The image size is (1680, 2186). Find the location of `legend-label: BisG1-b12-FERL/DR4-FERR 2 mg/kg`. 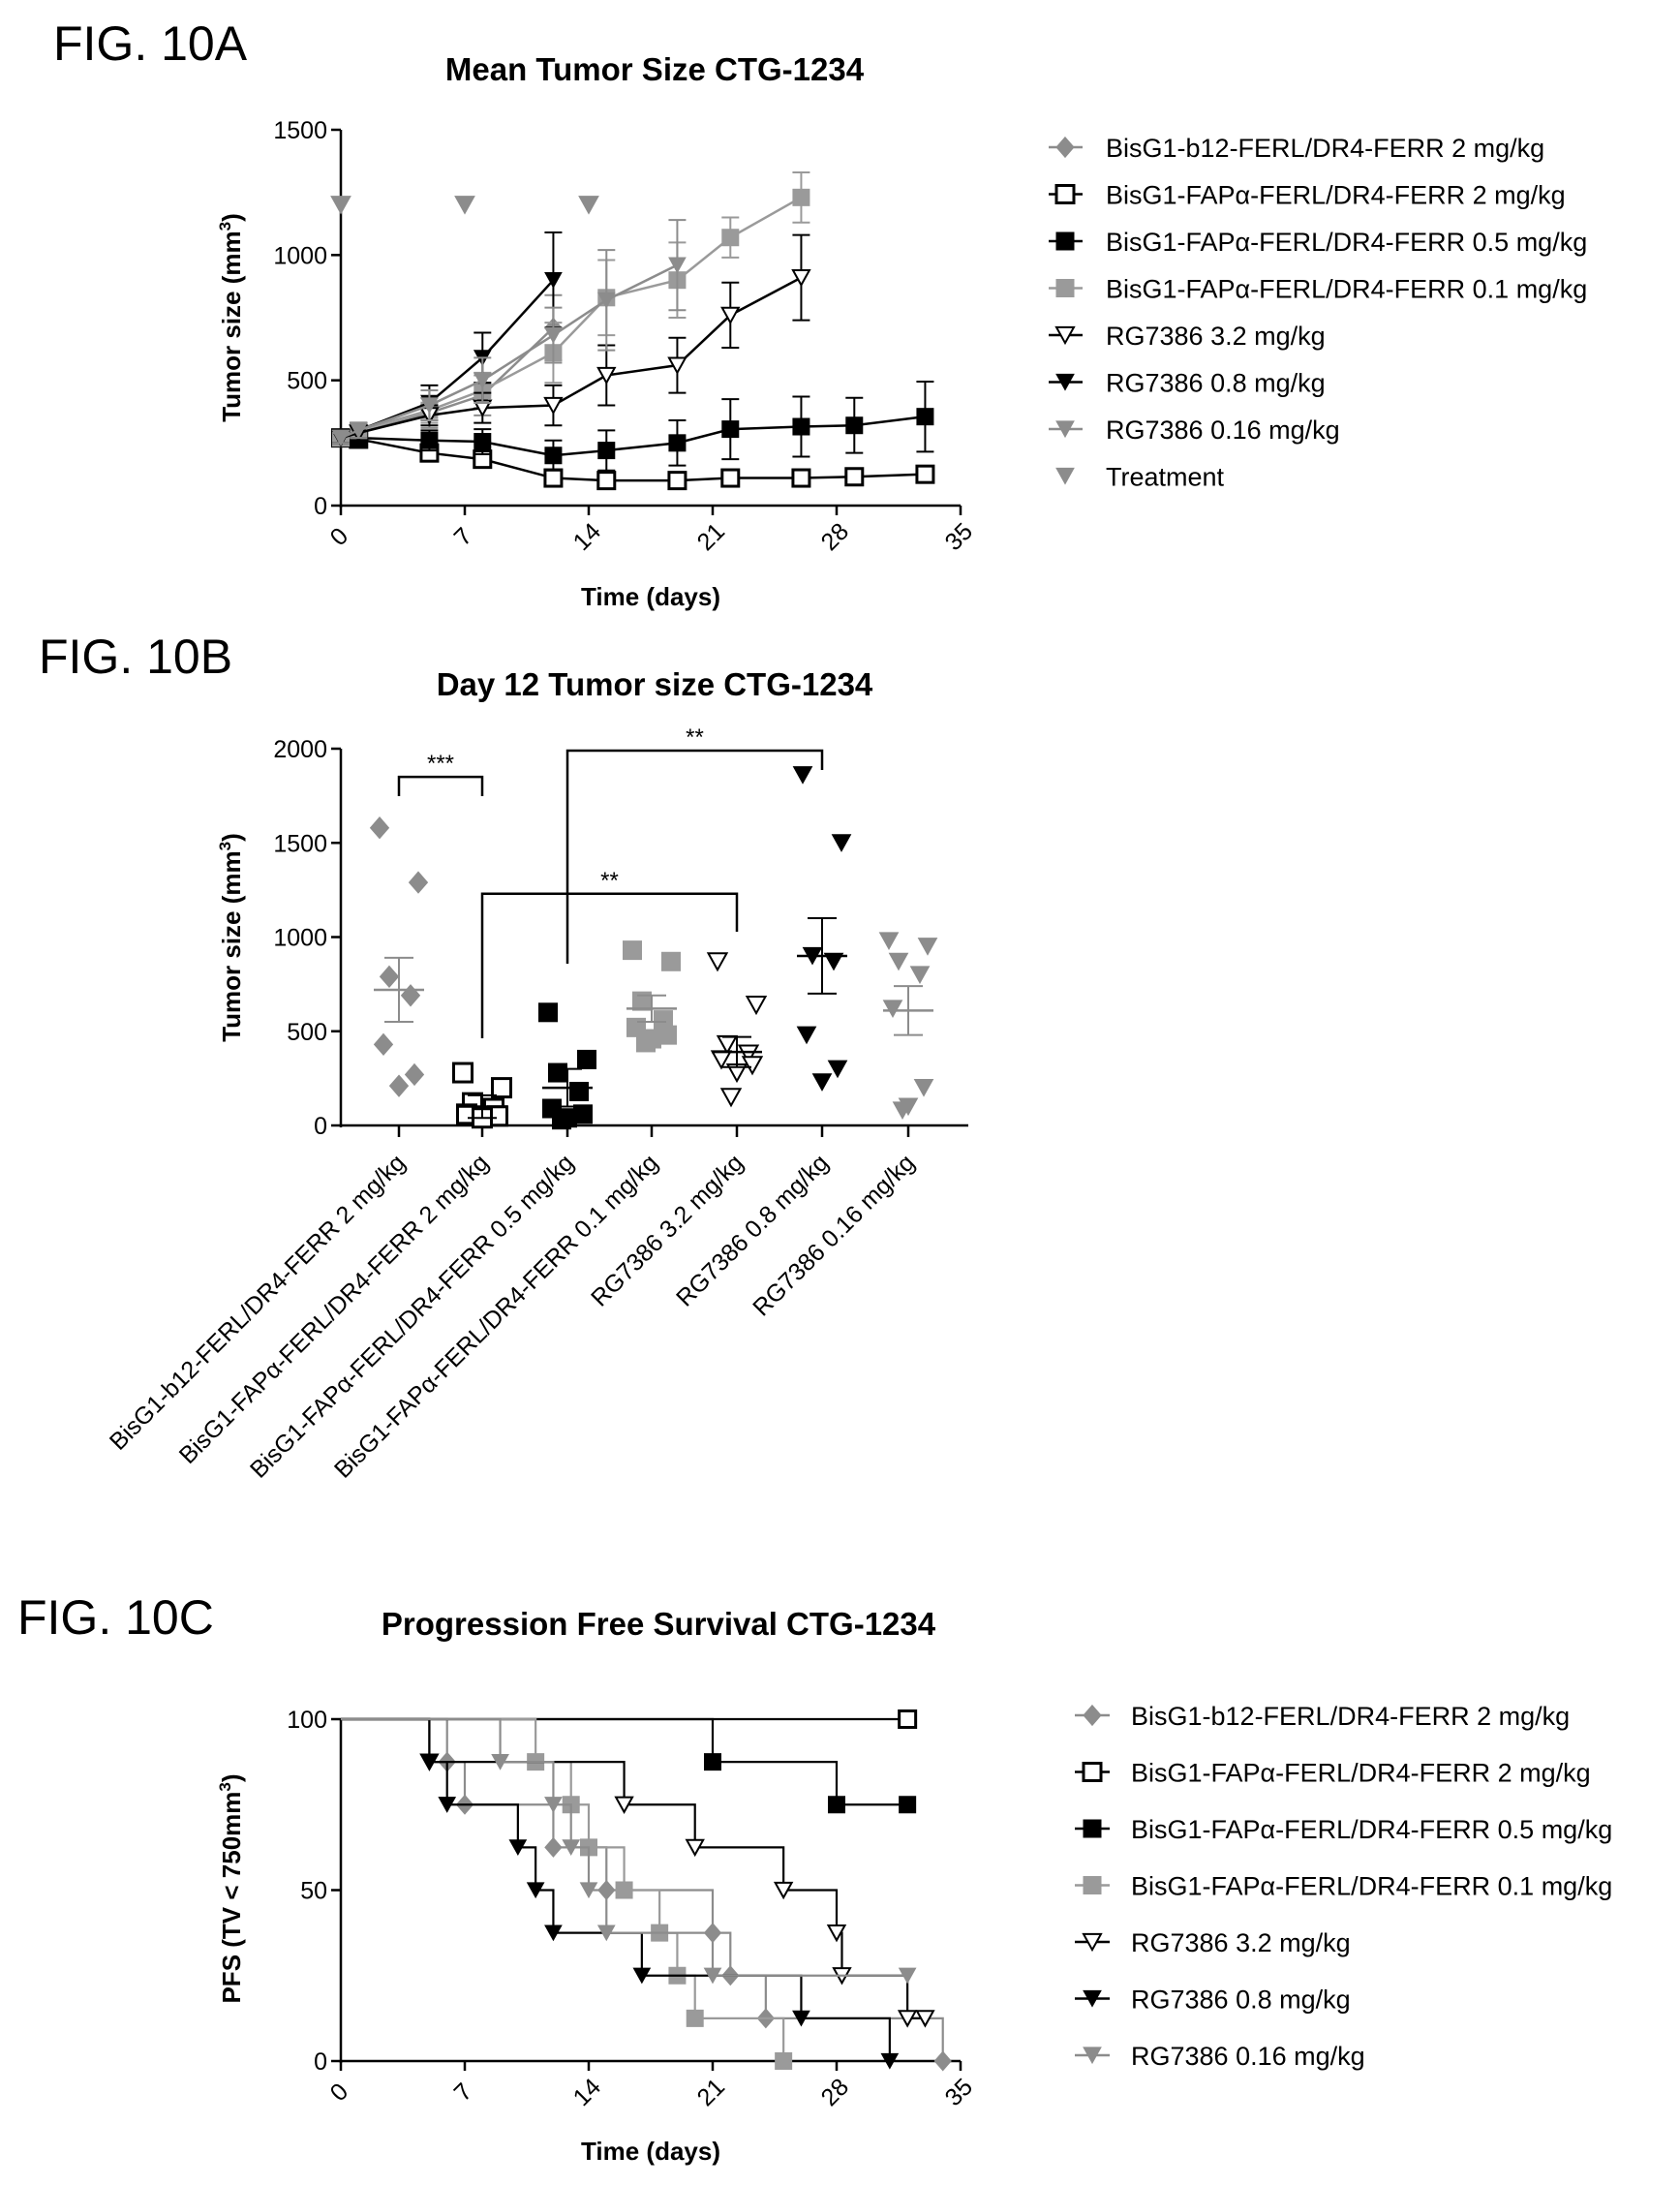

legend-label: BisG1-b12-FERL/DR4-FERR 2 mg/kg is located at coordinates (1350, 1716).